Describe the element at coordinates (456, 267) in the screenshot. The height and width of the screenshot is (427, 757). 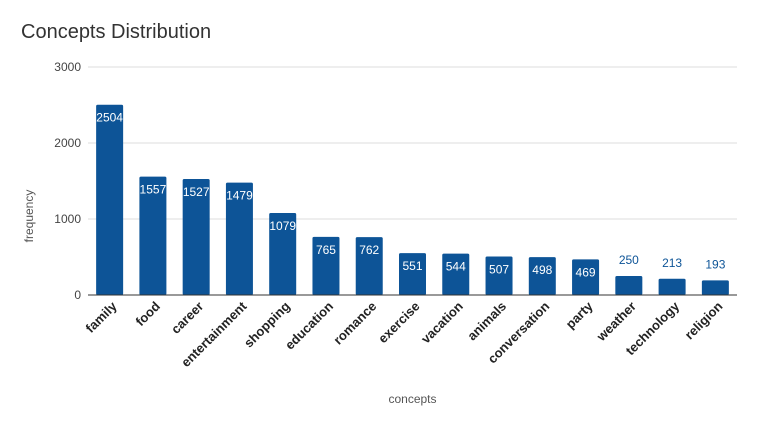
I see `data-label-vacation: 544` at that location.